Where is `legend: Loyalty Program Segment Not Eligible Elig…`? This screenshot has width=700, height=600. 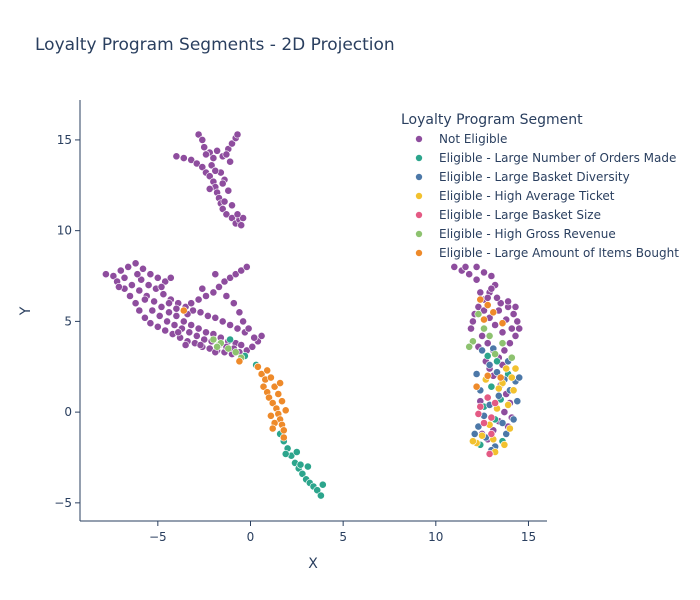
legend: Loyalty Program Segment Not Eligible Elig… is located at coordinates (540, 186).